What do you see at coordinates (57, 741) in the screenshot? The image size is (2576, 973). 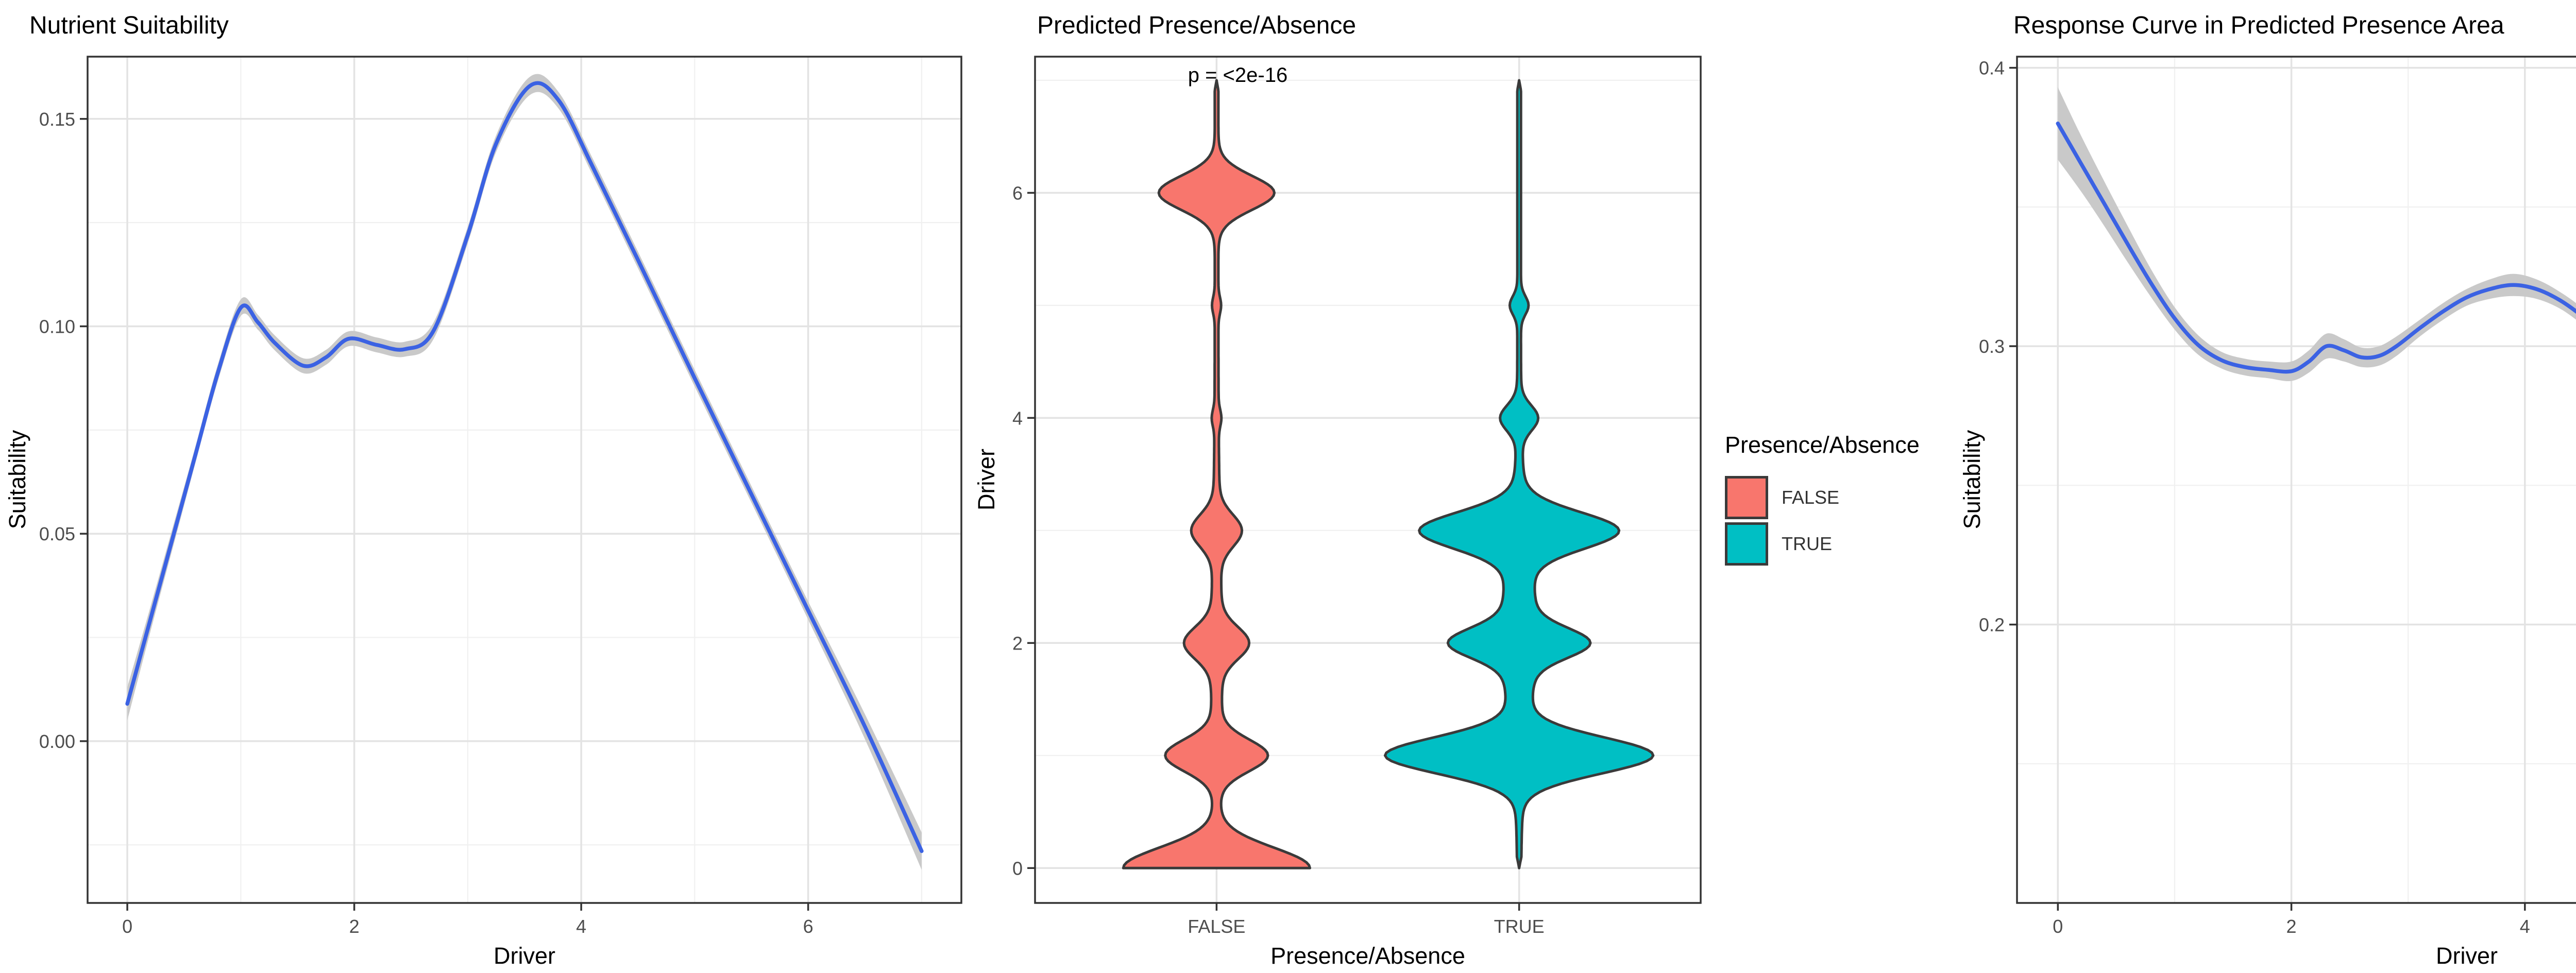 I see `y-tick-label: 0.00` at bounding box center [57, 741].